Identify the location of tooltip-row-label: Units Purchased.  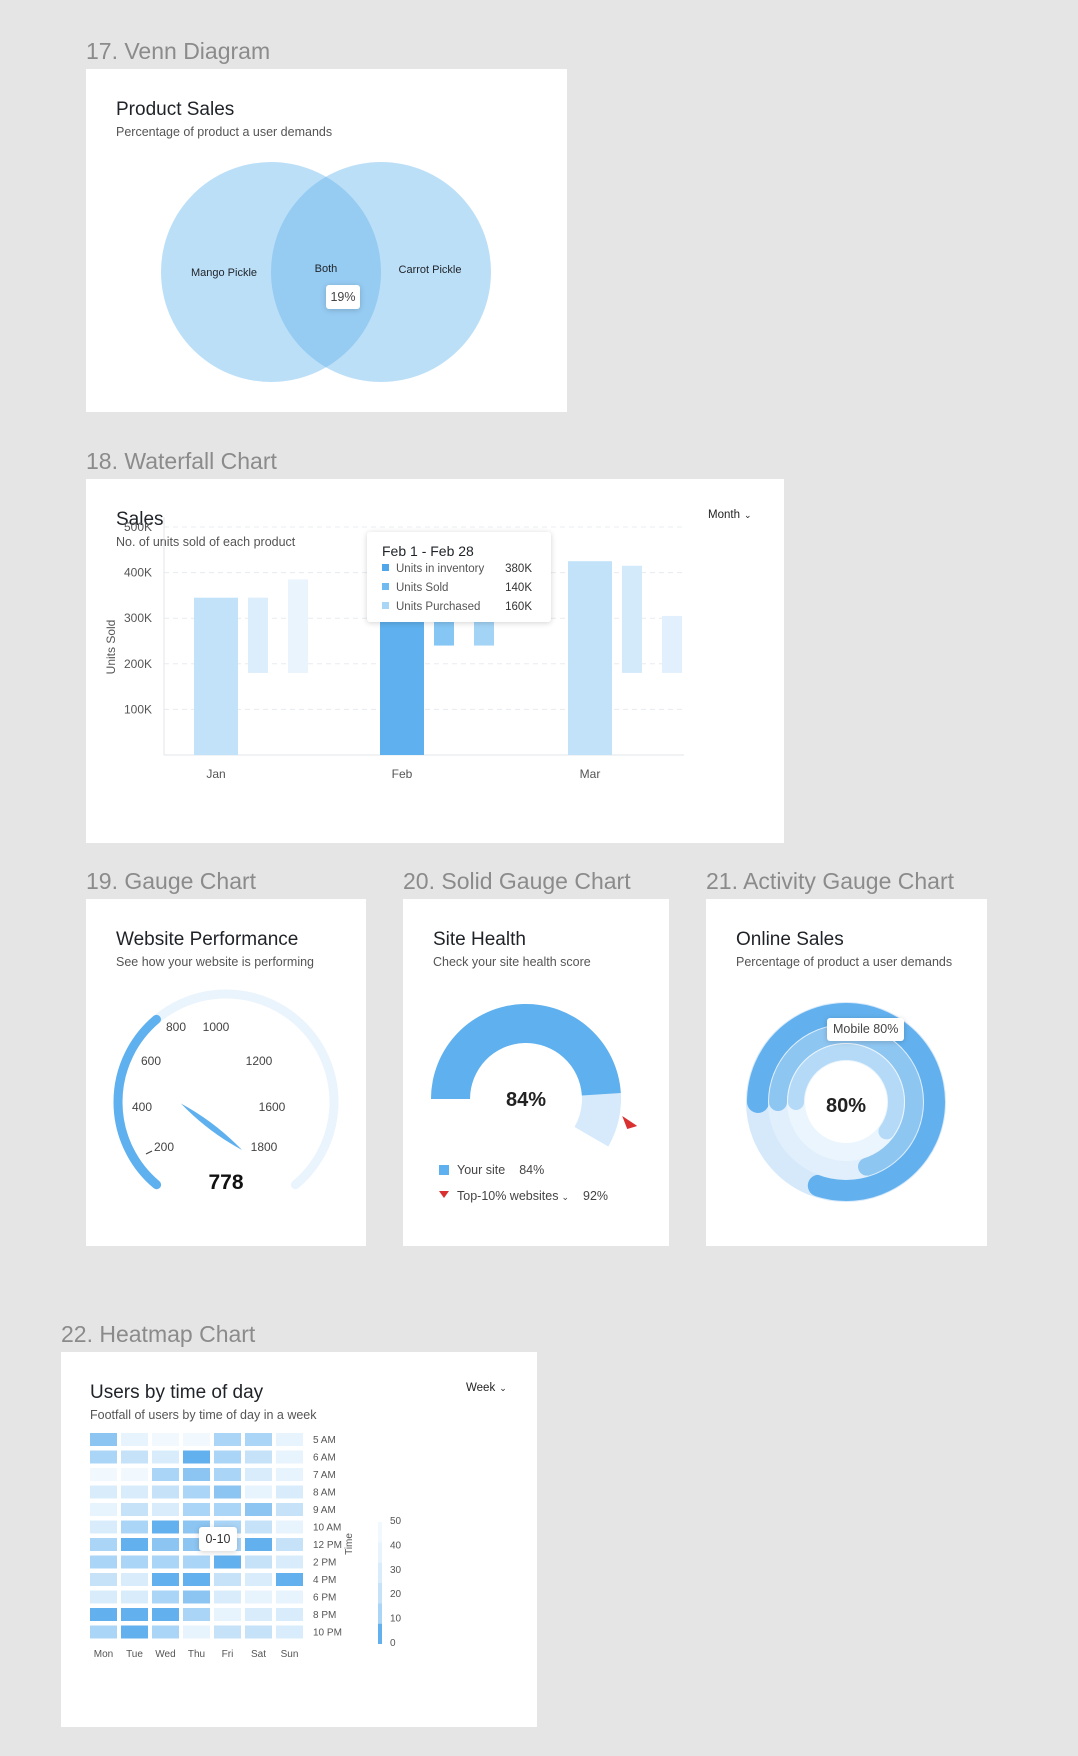
(438, 607).